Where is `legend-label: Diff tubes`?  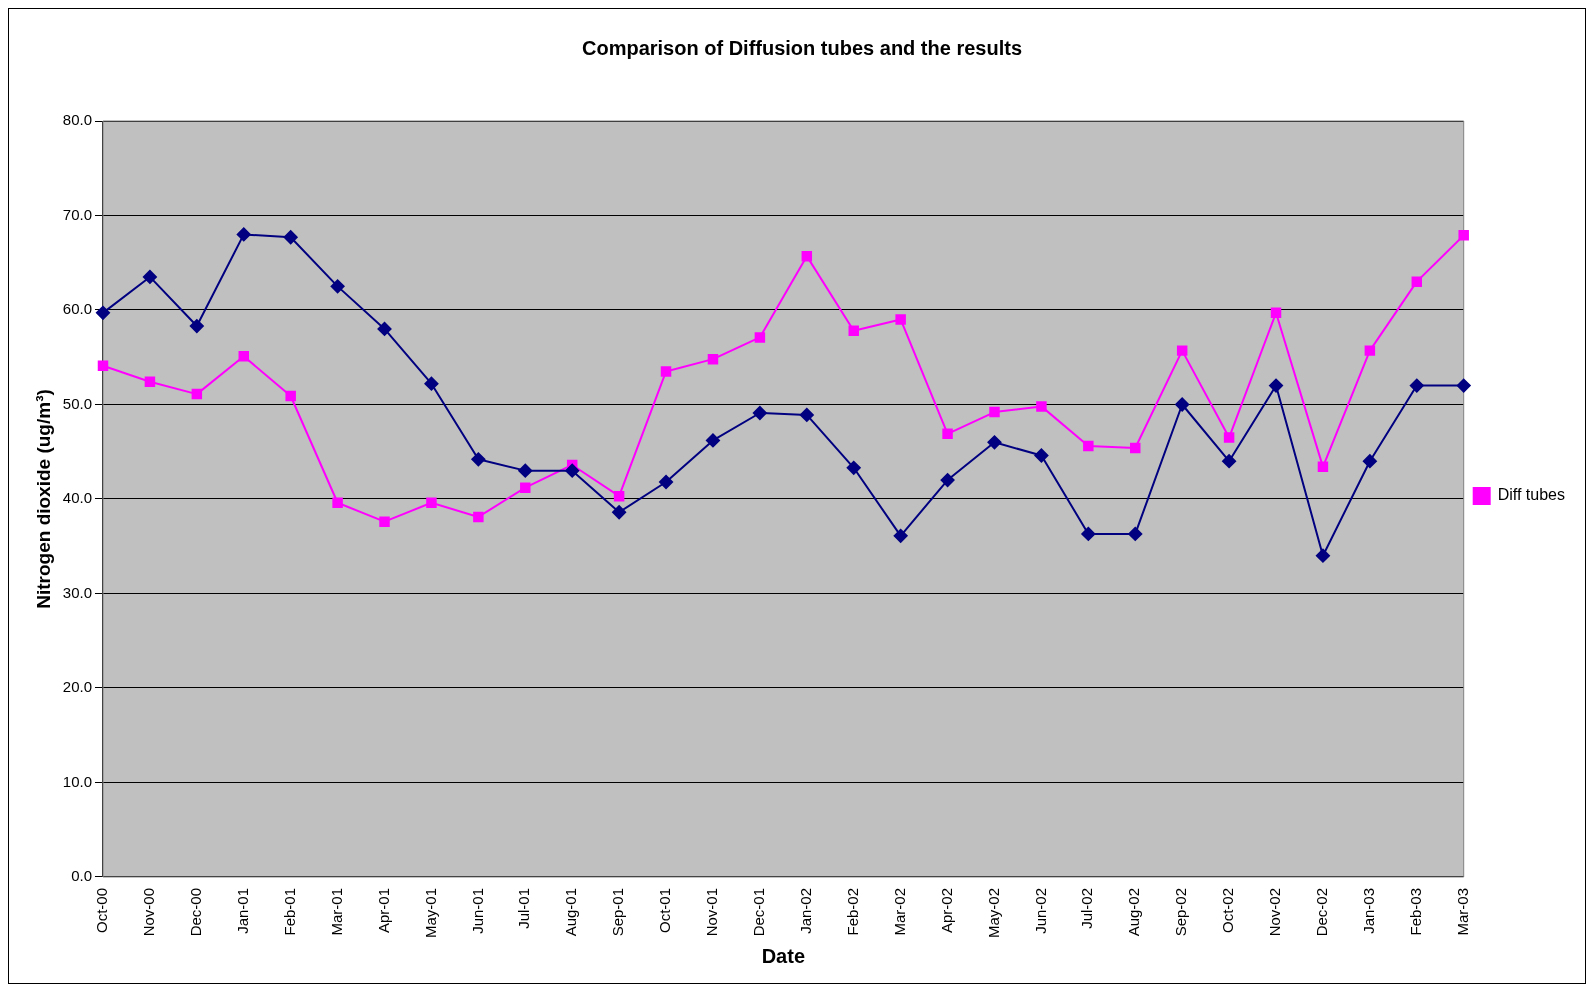
legend-label: Diff tubes is located at coordinates (1531, 495).